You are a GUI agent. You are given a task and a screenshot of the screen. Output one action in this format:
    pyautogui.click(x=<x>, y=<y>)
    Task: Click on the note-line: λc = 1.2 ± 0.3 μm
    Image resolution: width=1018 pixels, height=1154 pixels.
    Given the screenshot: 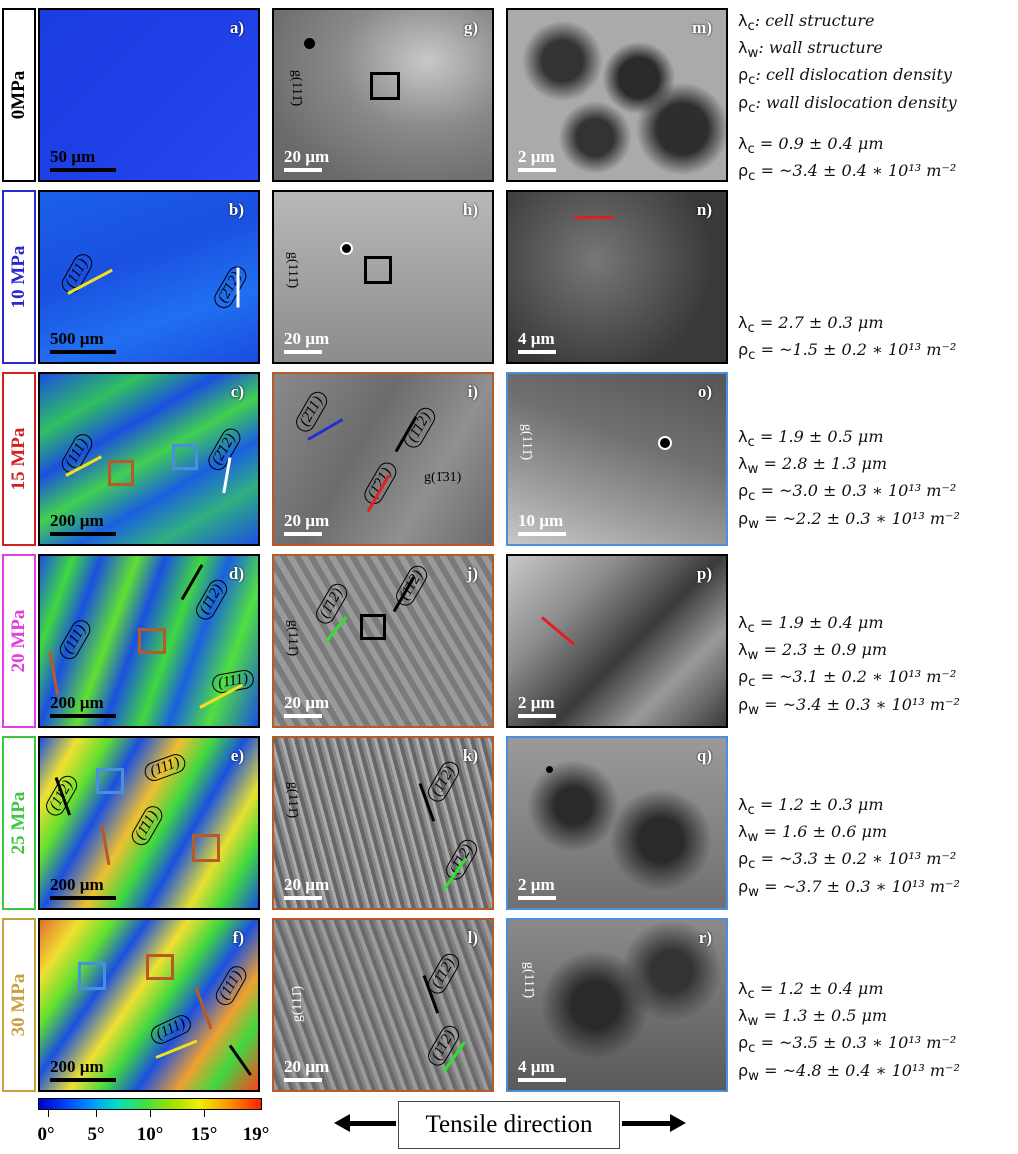 What is the action you would take?
    pyautogui.click(x=811, y=807)
    